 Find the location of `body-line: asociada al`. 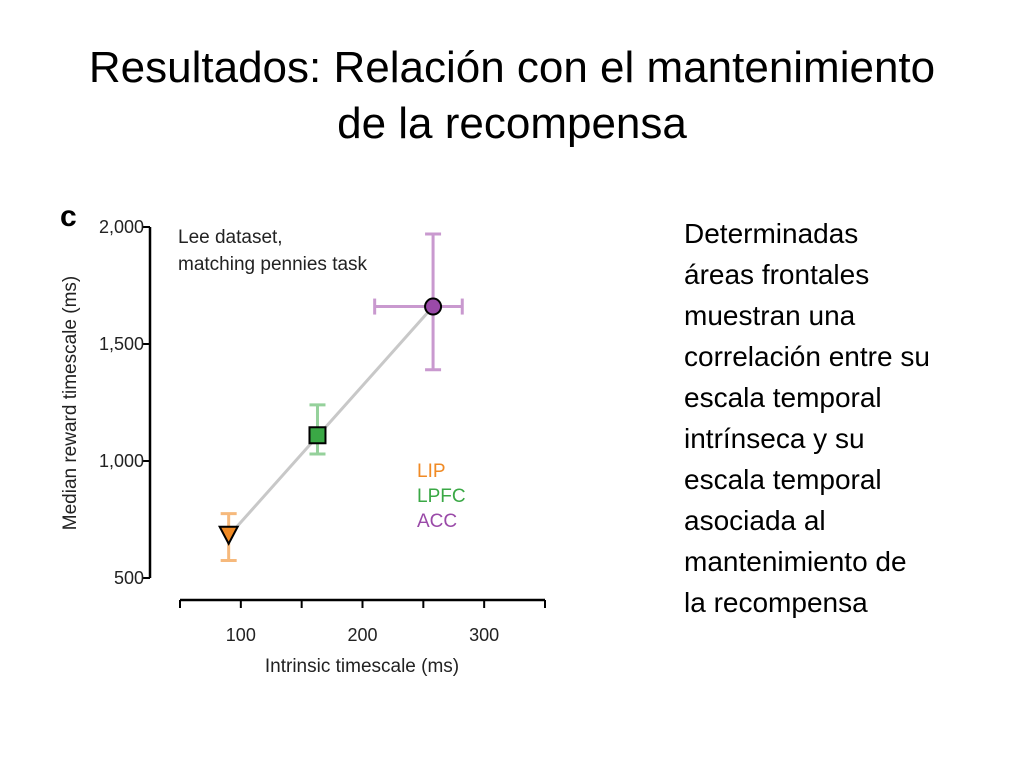

body-line: asociada al is located at coordinates (755, 520).